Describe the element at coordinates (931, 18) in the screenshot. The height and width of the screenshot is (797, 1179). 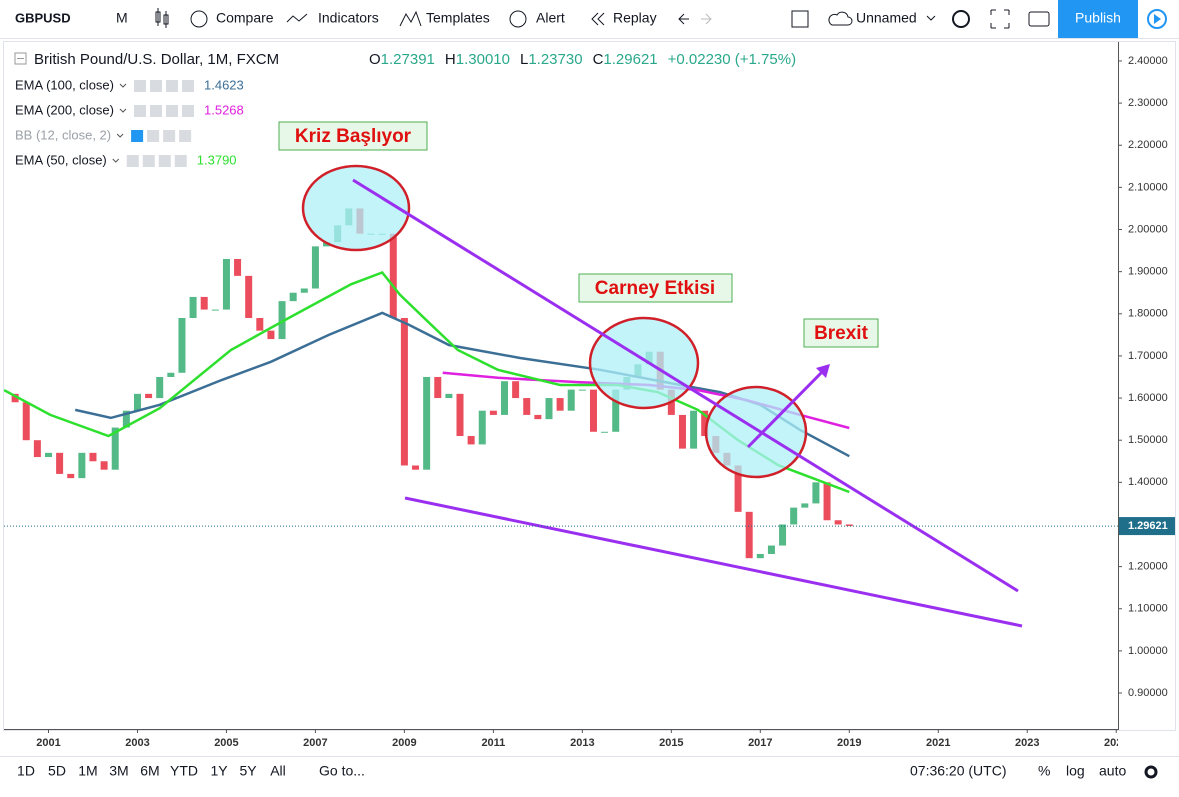
I see `layout-arrow` at that location.